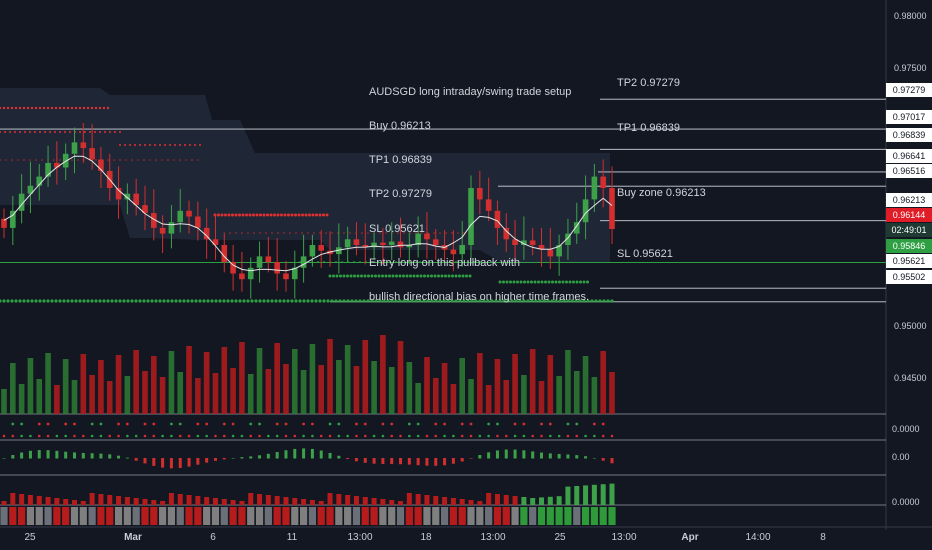  What do you see at coordinates (470, 91) in the screenshot?
I see `annotation-line: AUDSGD long intraday/swing trade setup` at bounding box center [470, 91].